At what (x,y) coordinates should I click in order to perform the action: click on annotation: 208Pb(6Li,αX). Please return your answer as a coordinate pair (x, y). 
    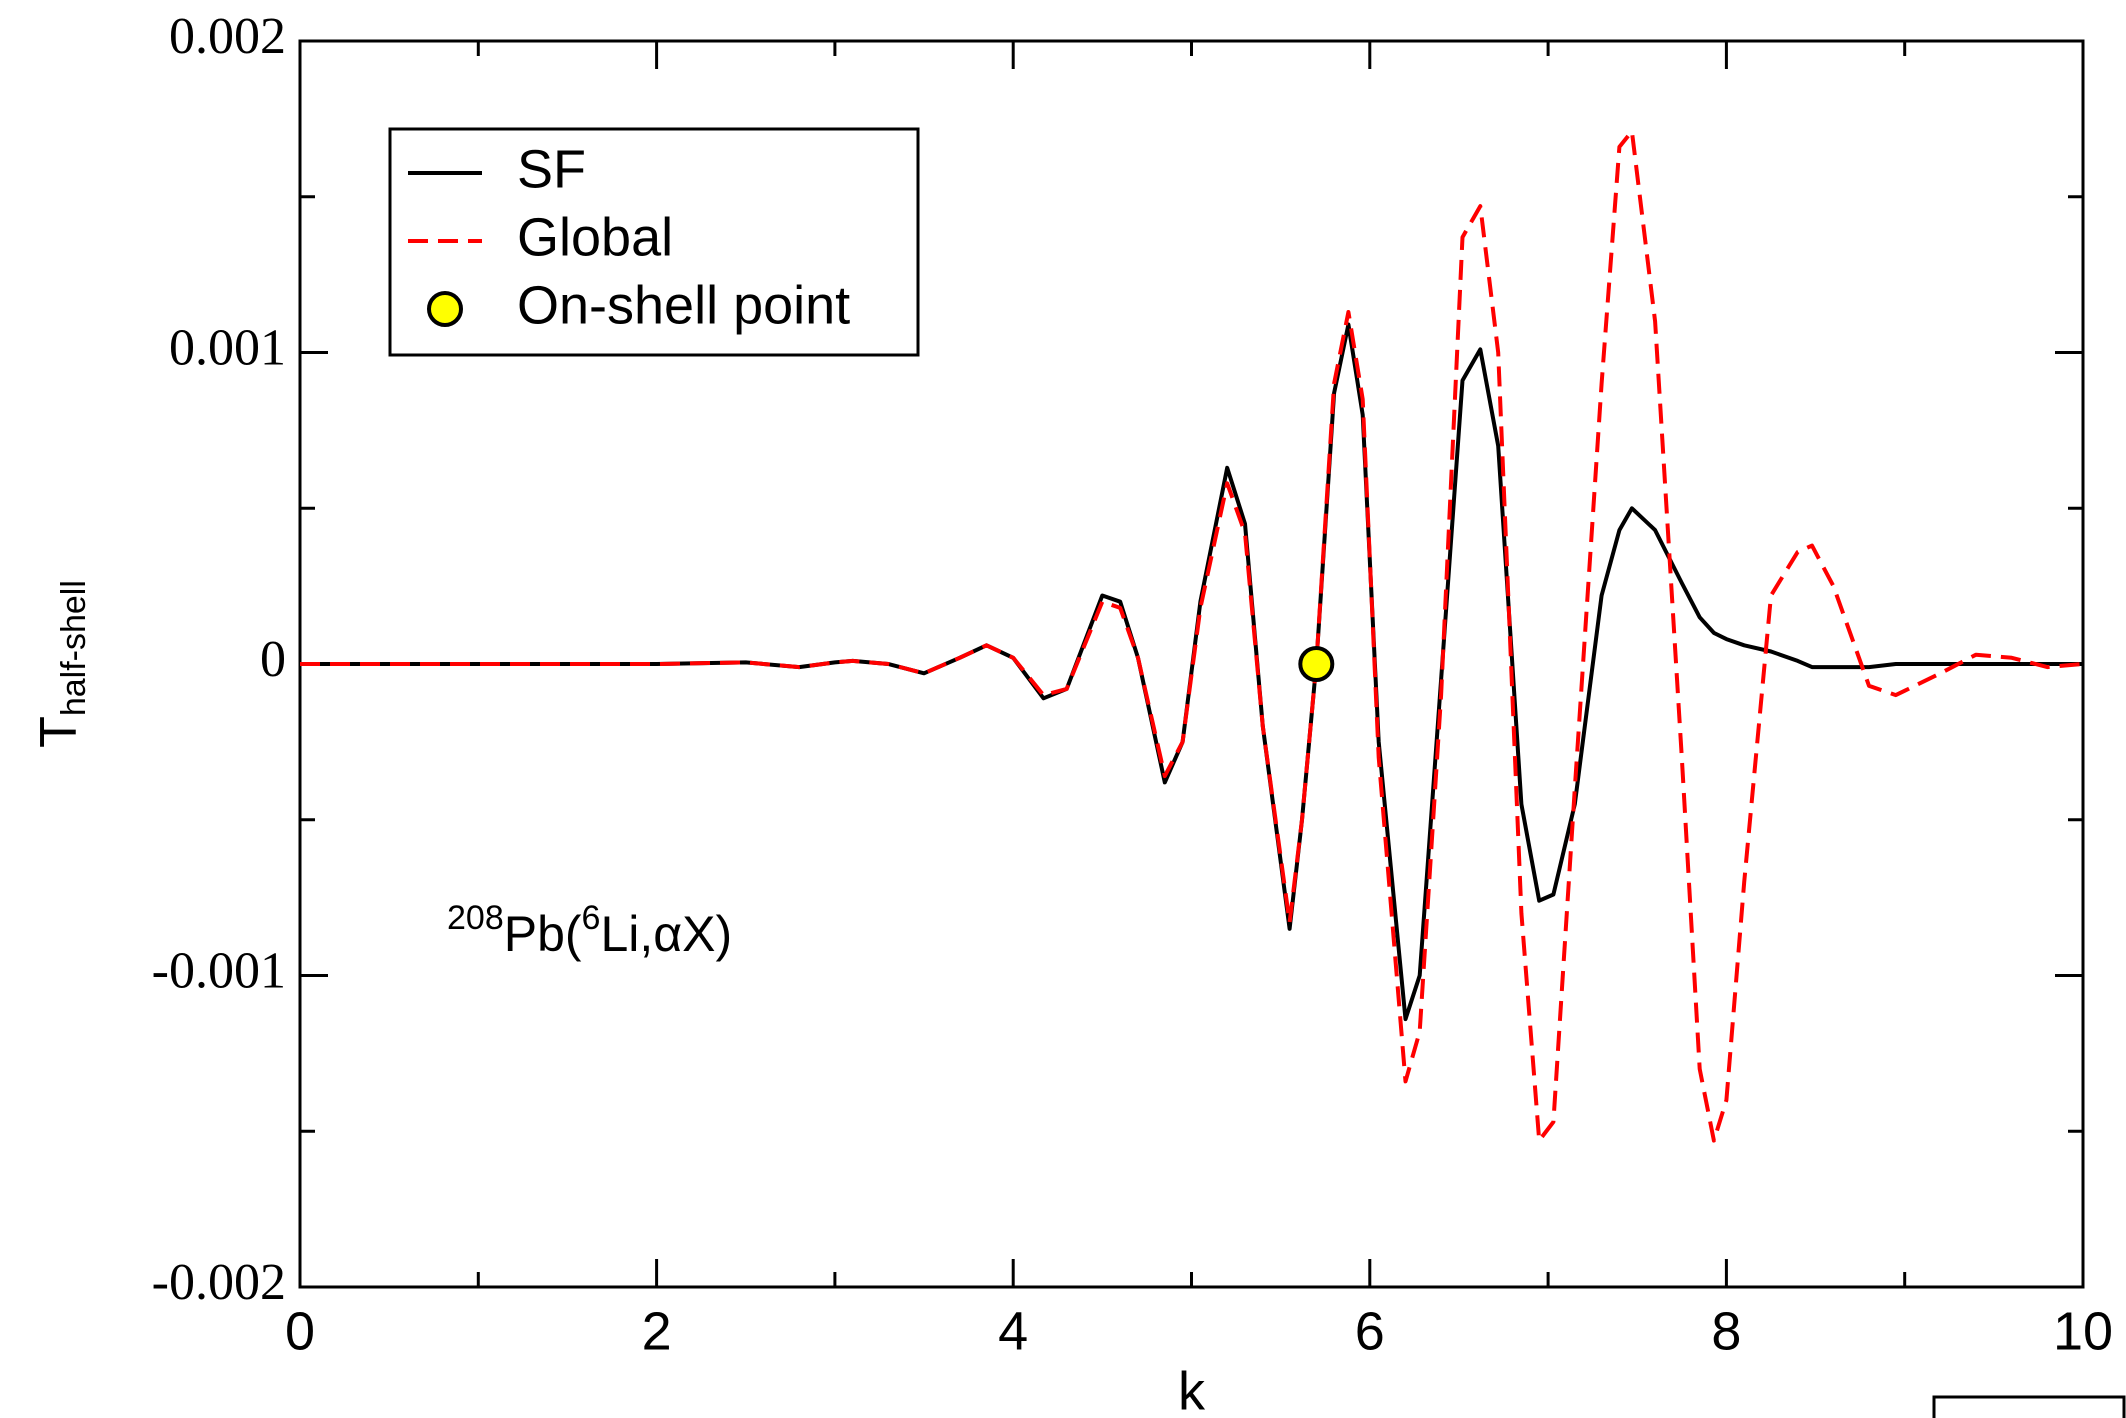
    Looking at the image, I should click on (589, 930).